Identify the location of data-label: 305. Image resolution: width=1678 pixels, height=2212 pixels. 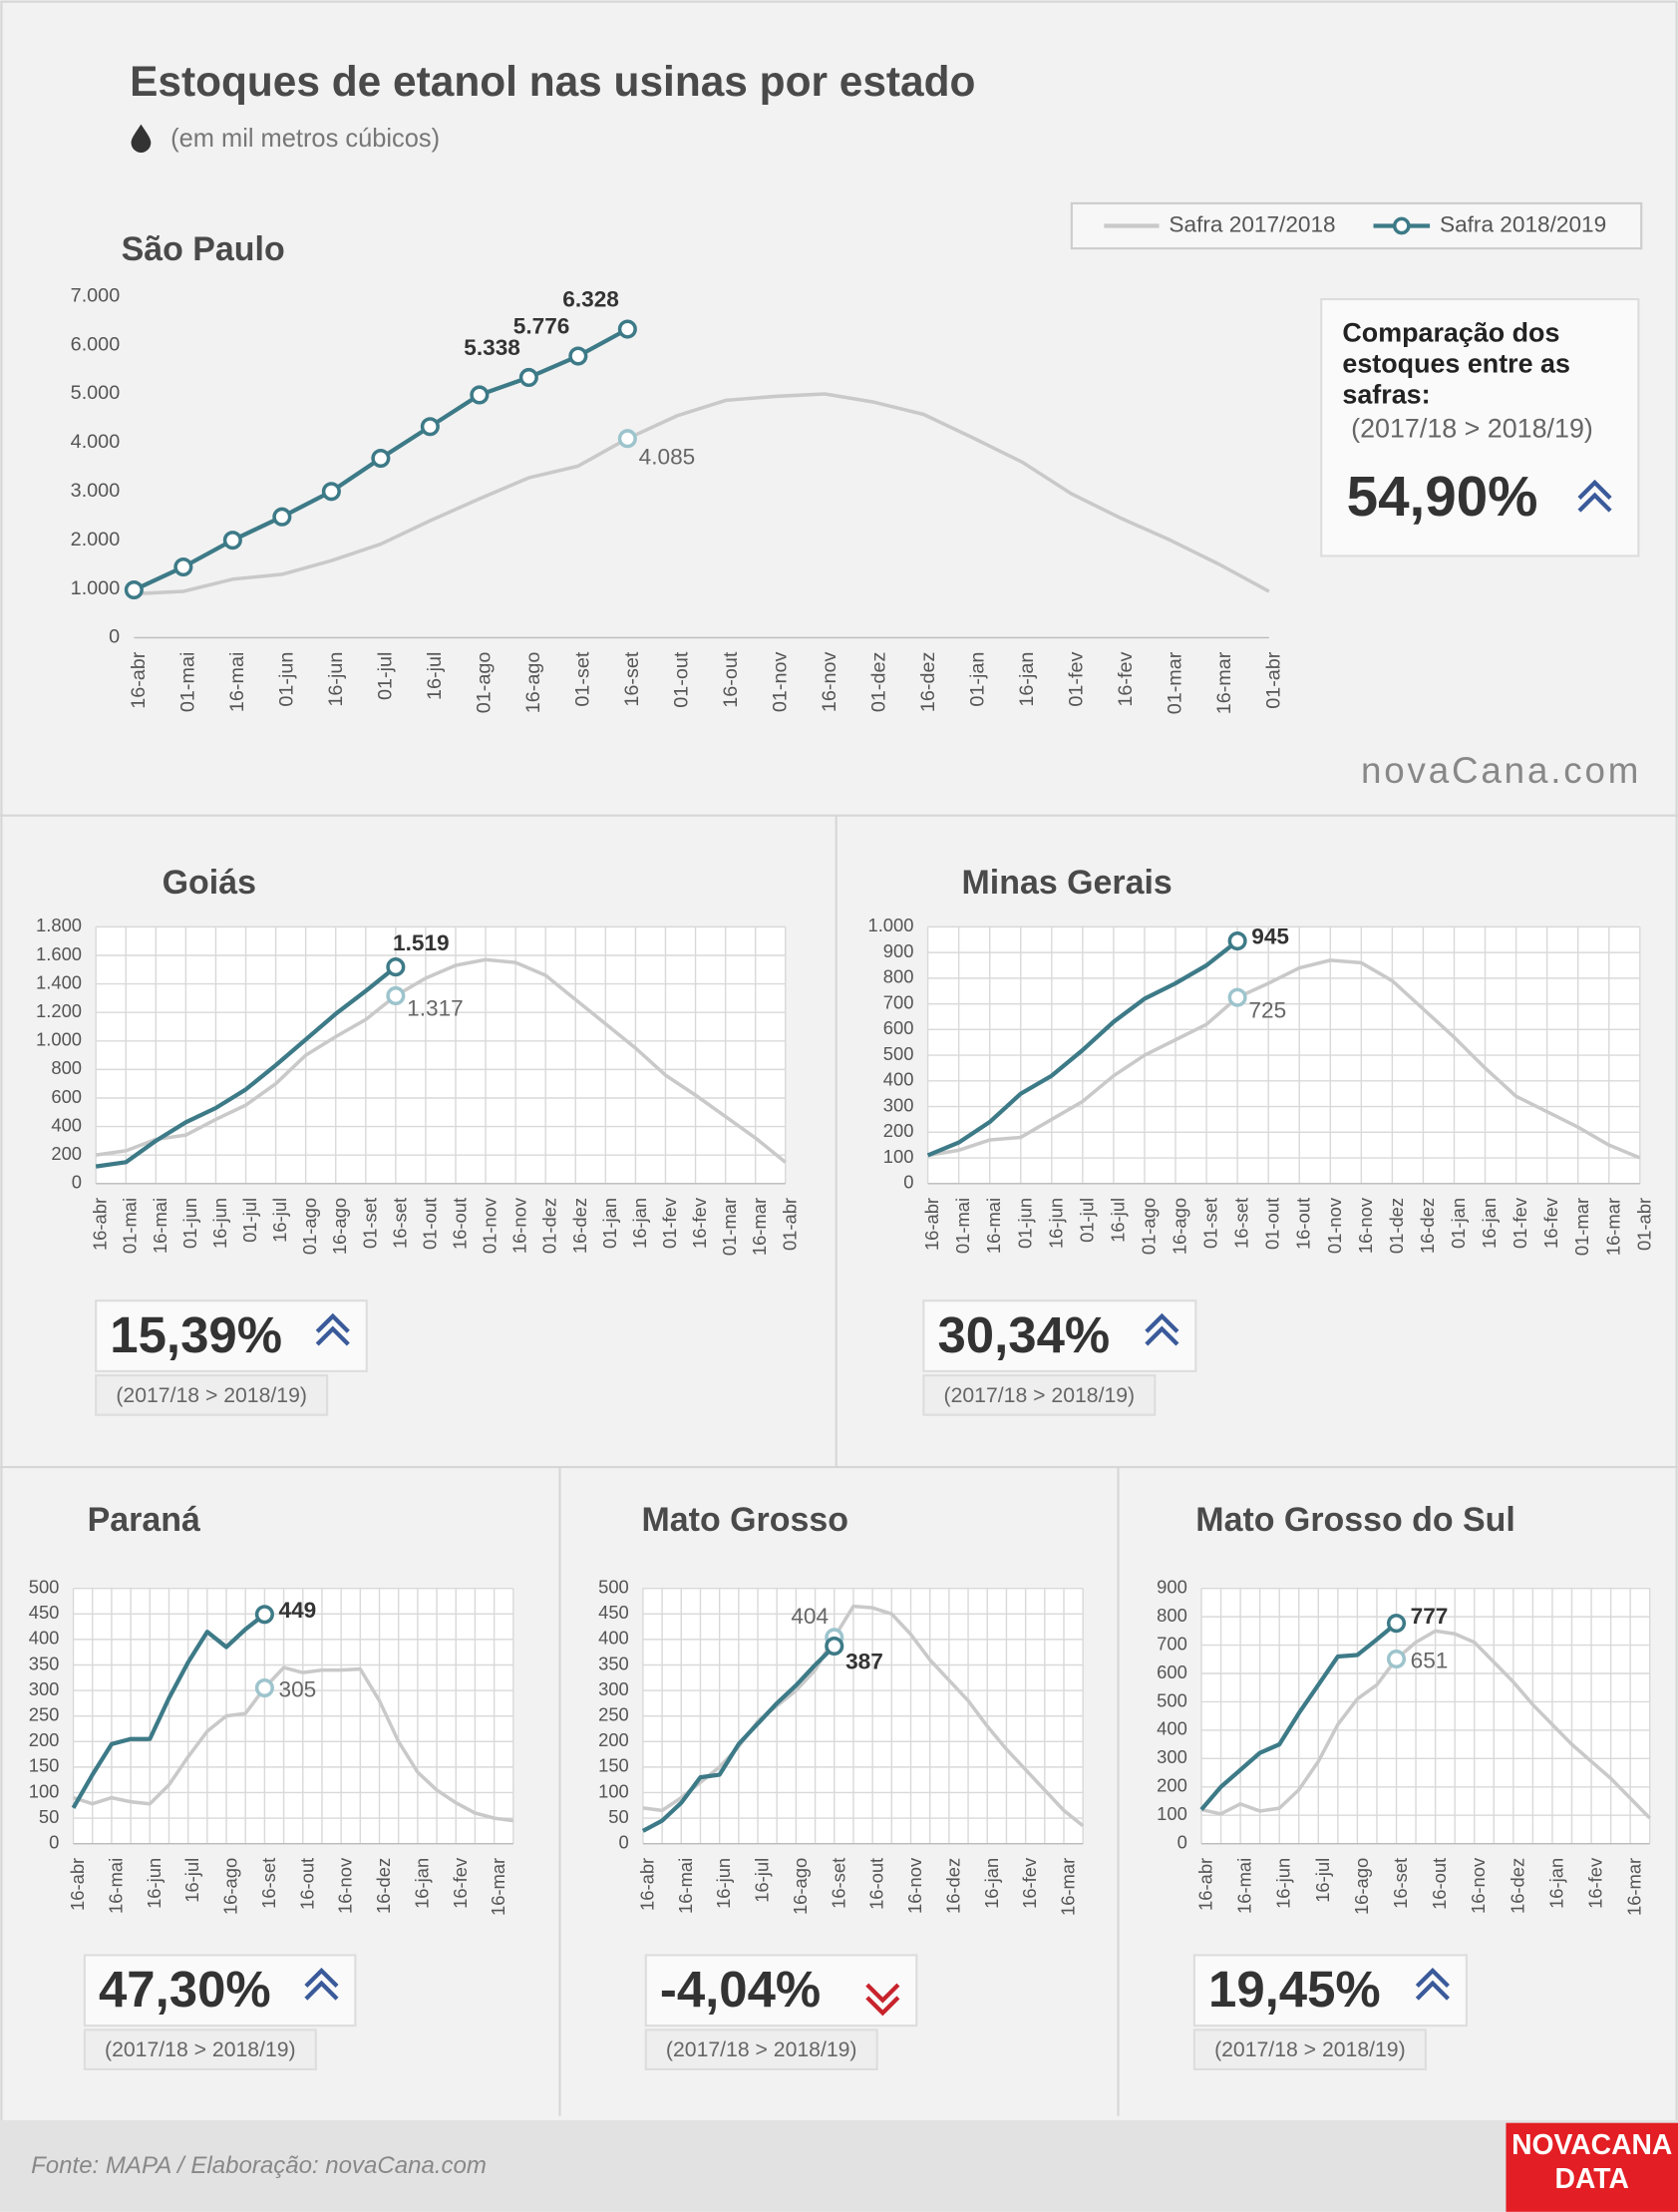
(298, 1688).